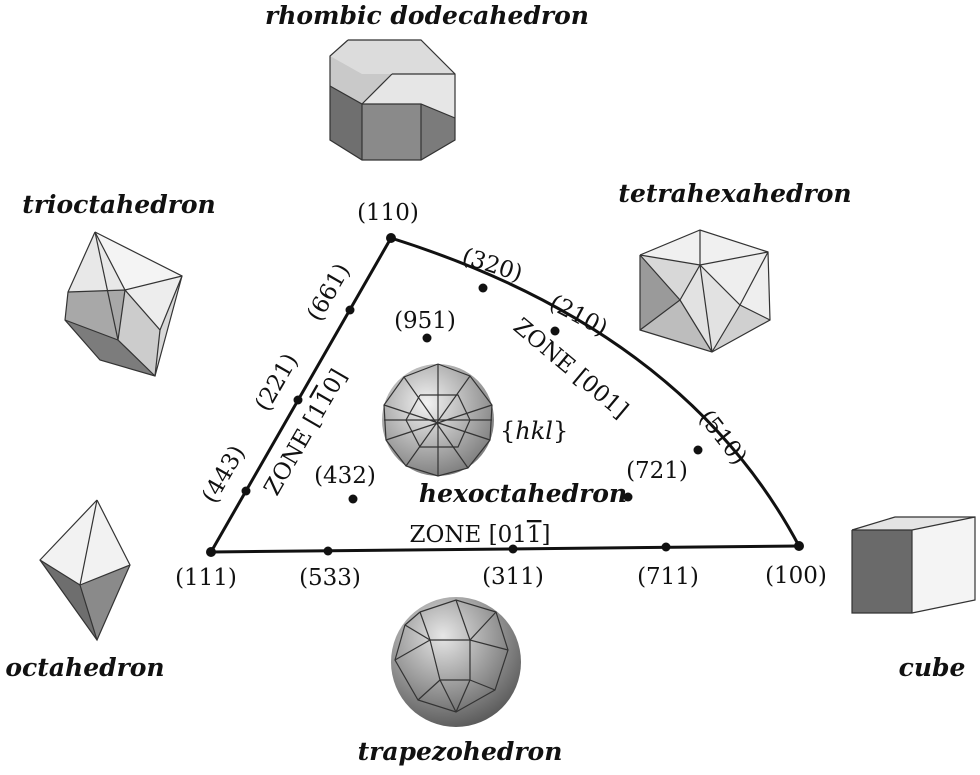  Describe the element at coordinates (534, 535) in the screenshot. I see `zone-01-1-bar: 1` at that location.